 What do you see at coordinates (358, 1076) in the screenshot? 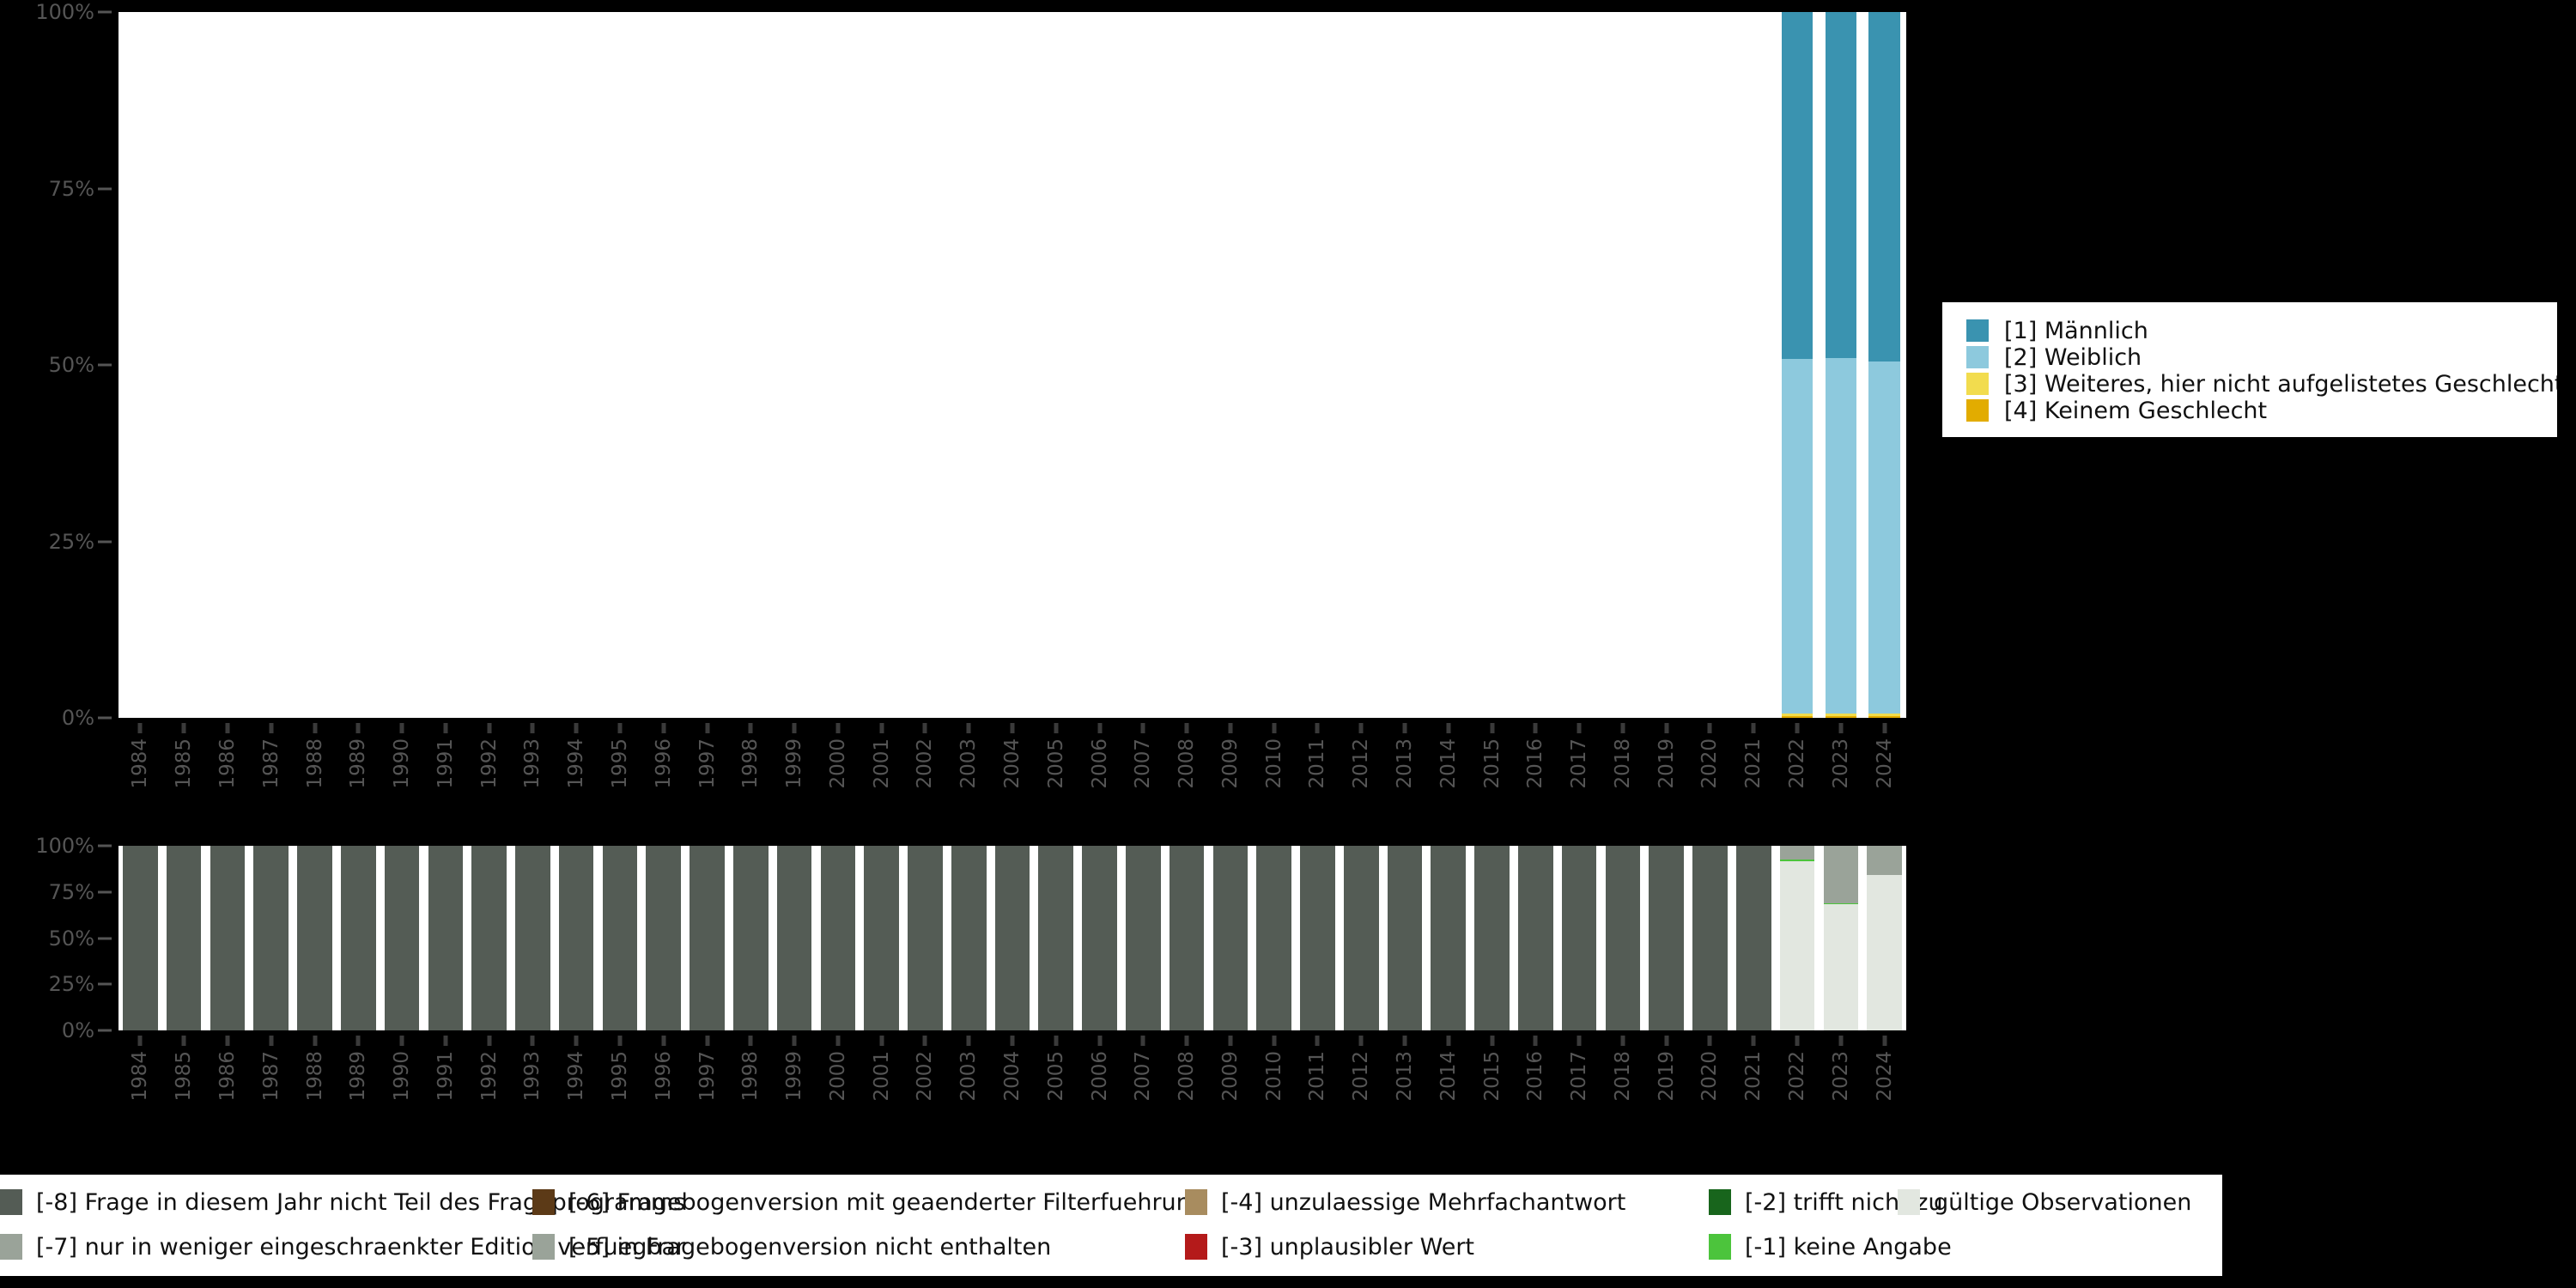
I see `x-axis-label: 1989` at bounding box center [358, 1076].